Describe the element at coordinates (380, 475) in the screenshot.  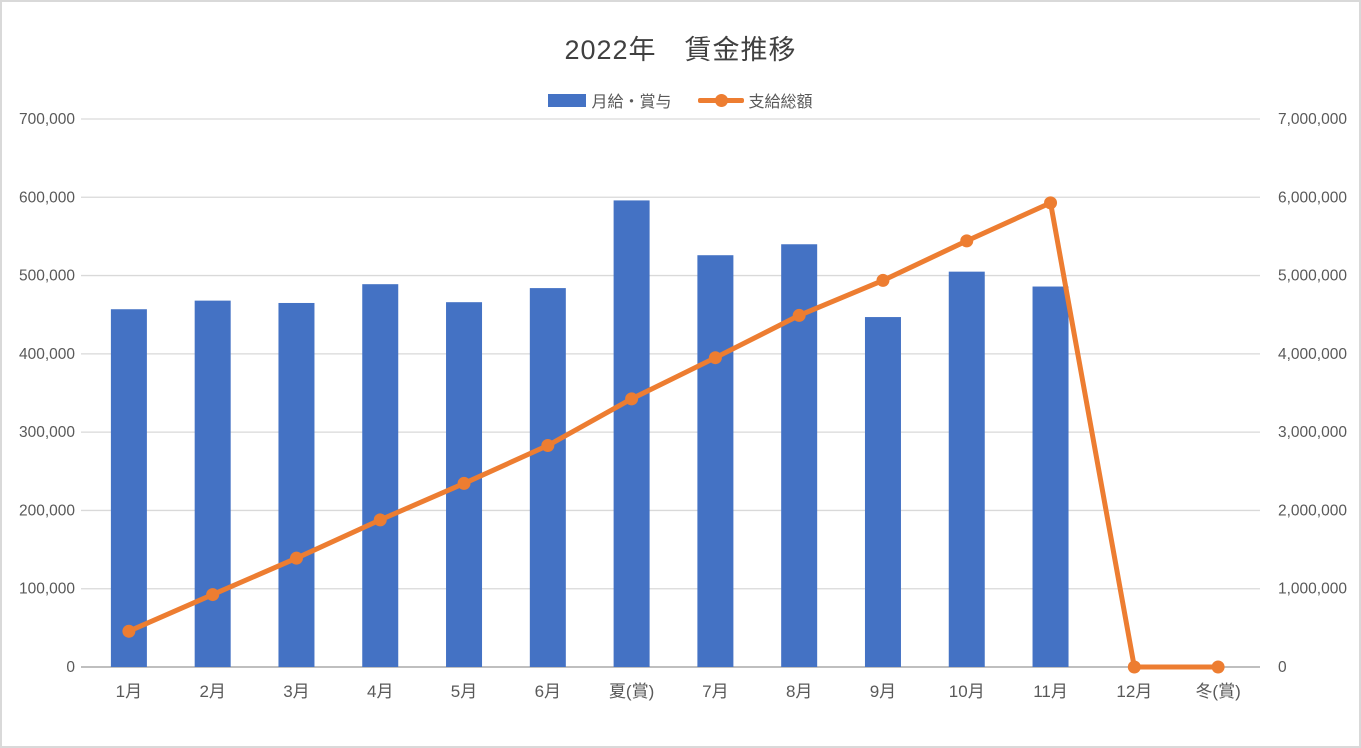
I see `bar-4月` at that location.